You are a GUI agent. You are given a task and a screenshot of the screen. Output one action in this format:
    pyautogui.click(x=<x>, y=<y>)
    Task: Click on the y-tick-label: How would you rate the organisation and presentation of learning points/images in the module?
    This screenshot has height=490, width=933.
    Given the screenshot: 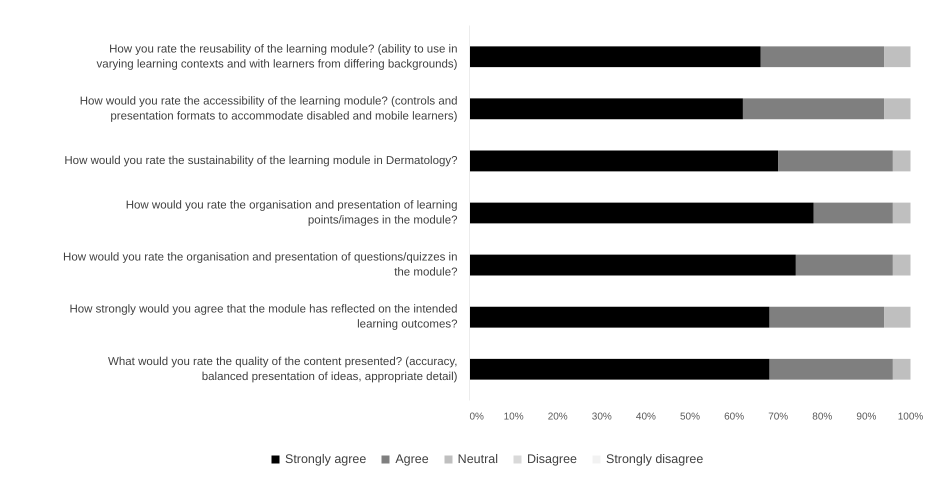 What is the action you would take?
    pyautogui.click(x=292, y=213)
    